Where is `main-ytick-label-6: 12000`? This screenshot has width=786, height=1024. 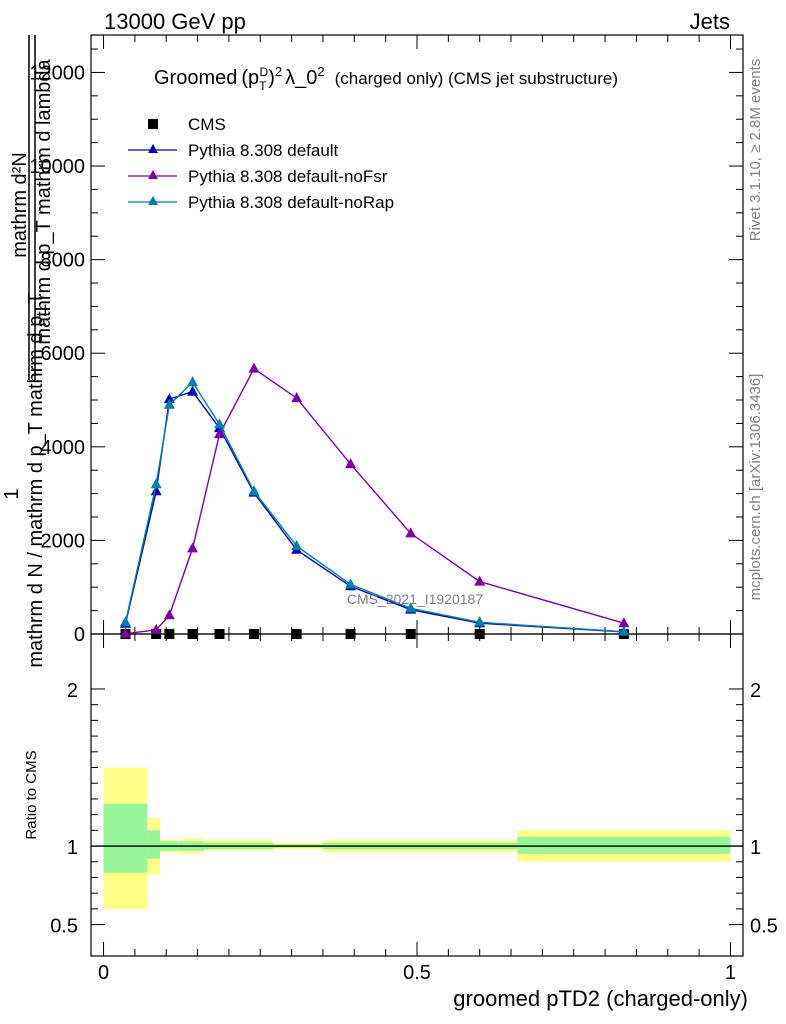 main-ytick-label-6: 12000 is located at coordinates (57, 73).